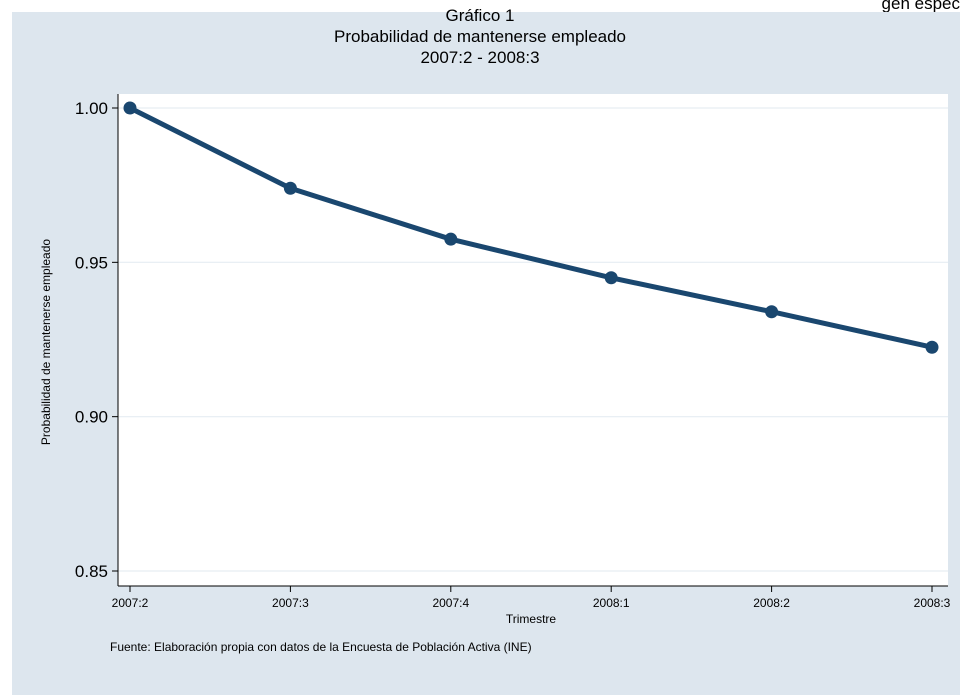 The width and height of the screenshot is (960, 695). I want to click on chart-subtitle: Probabilidad de mantenerse empleado, so click(480, 36).